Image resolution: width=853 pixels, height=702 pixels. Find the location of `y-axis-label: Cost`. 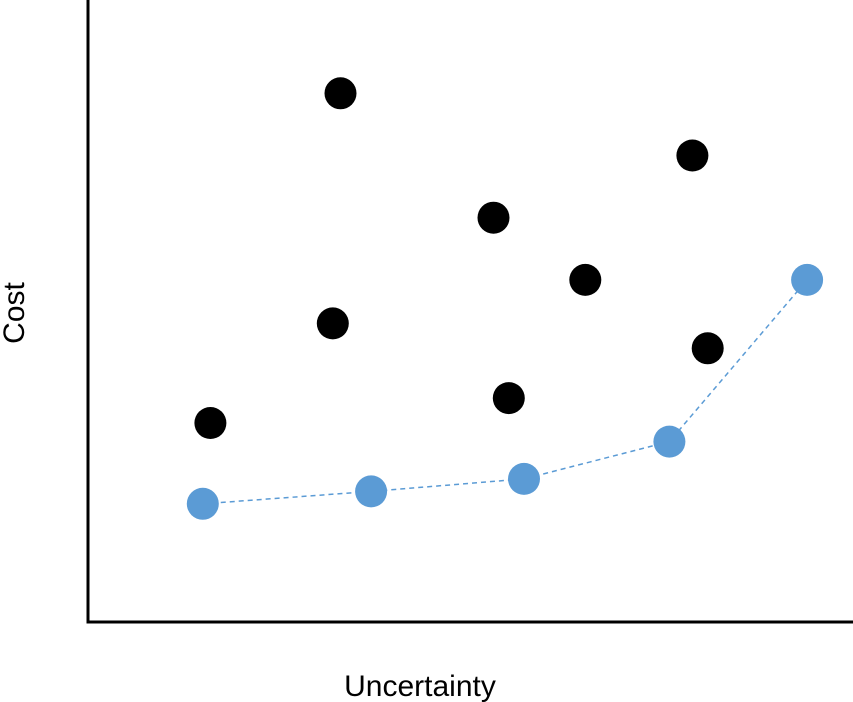

y-axis-label: Cost is located at coordinates (15, 312).